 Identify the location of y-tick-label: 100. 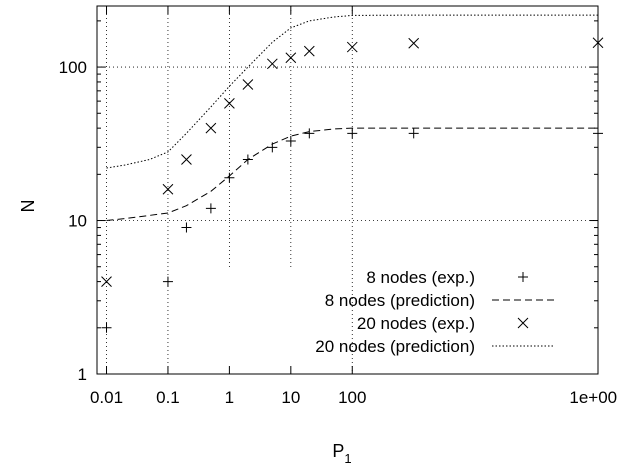
(73, 67).